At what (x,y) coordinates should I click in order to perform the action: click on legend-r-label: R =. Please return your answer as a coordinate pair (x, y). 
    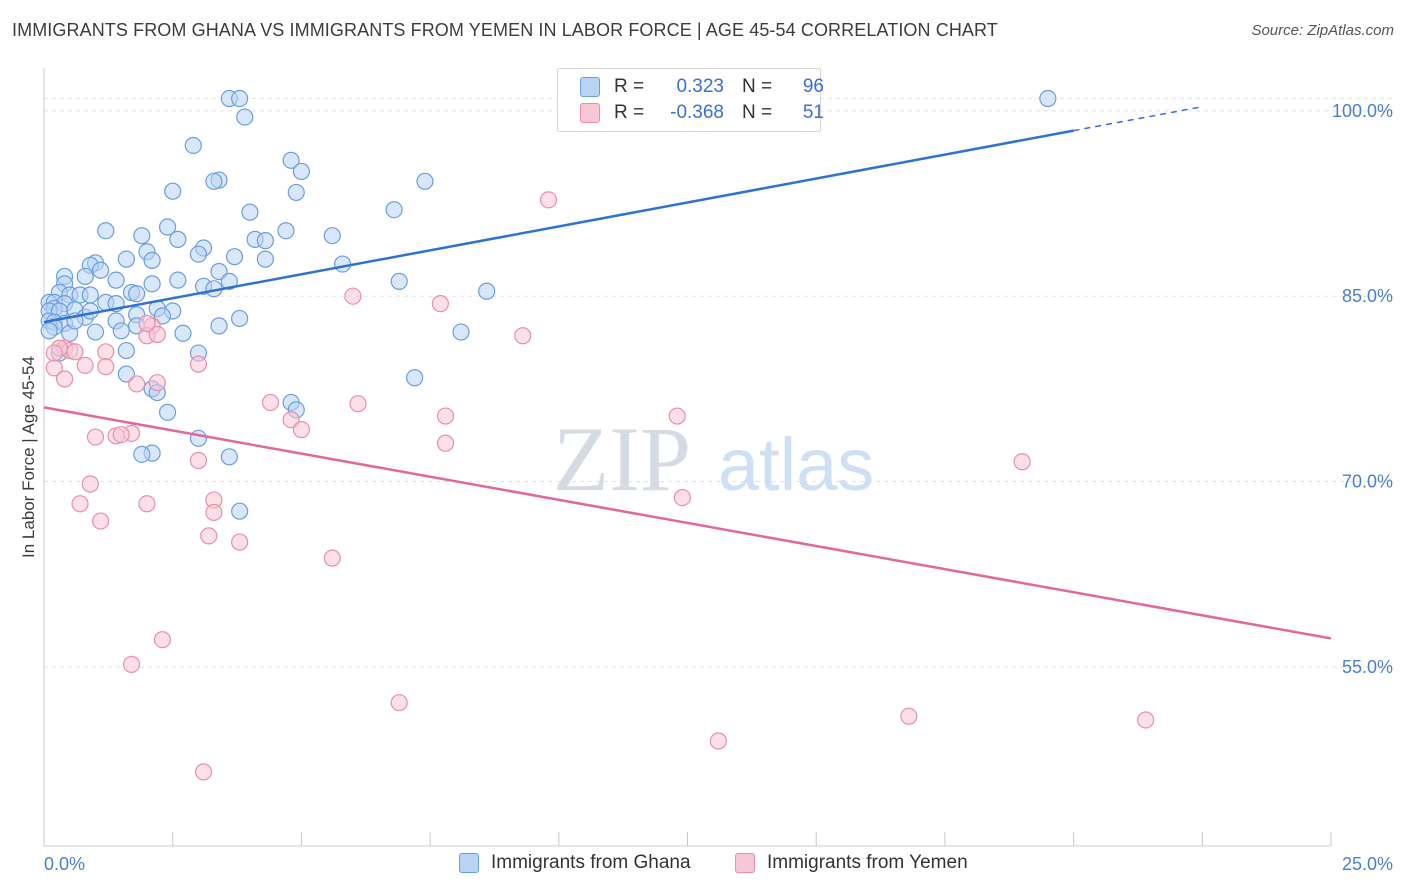
    Looking at the image, I should click on (629, 112).